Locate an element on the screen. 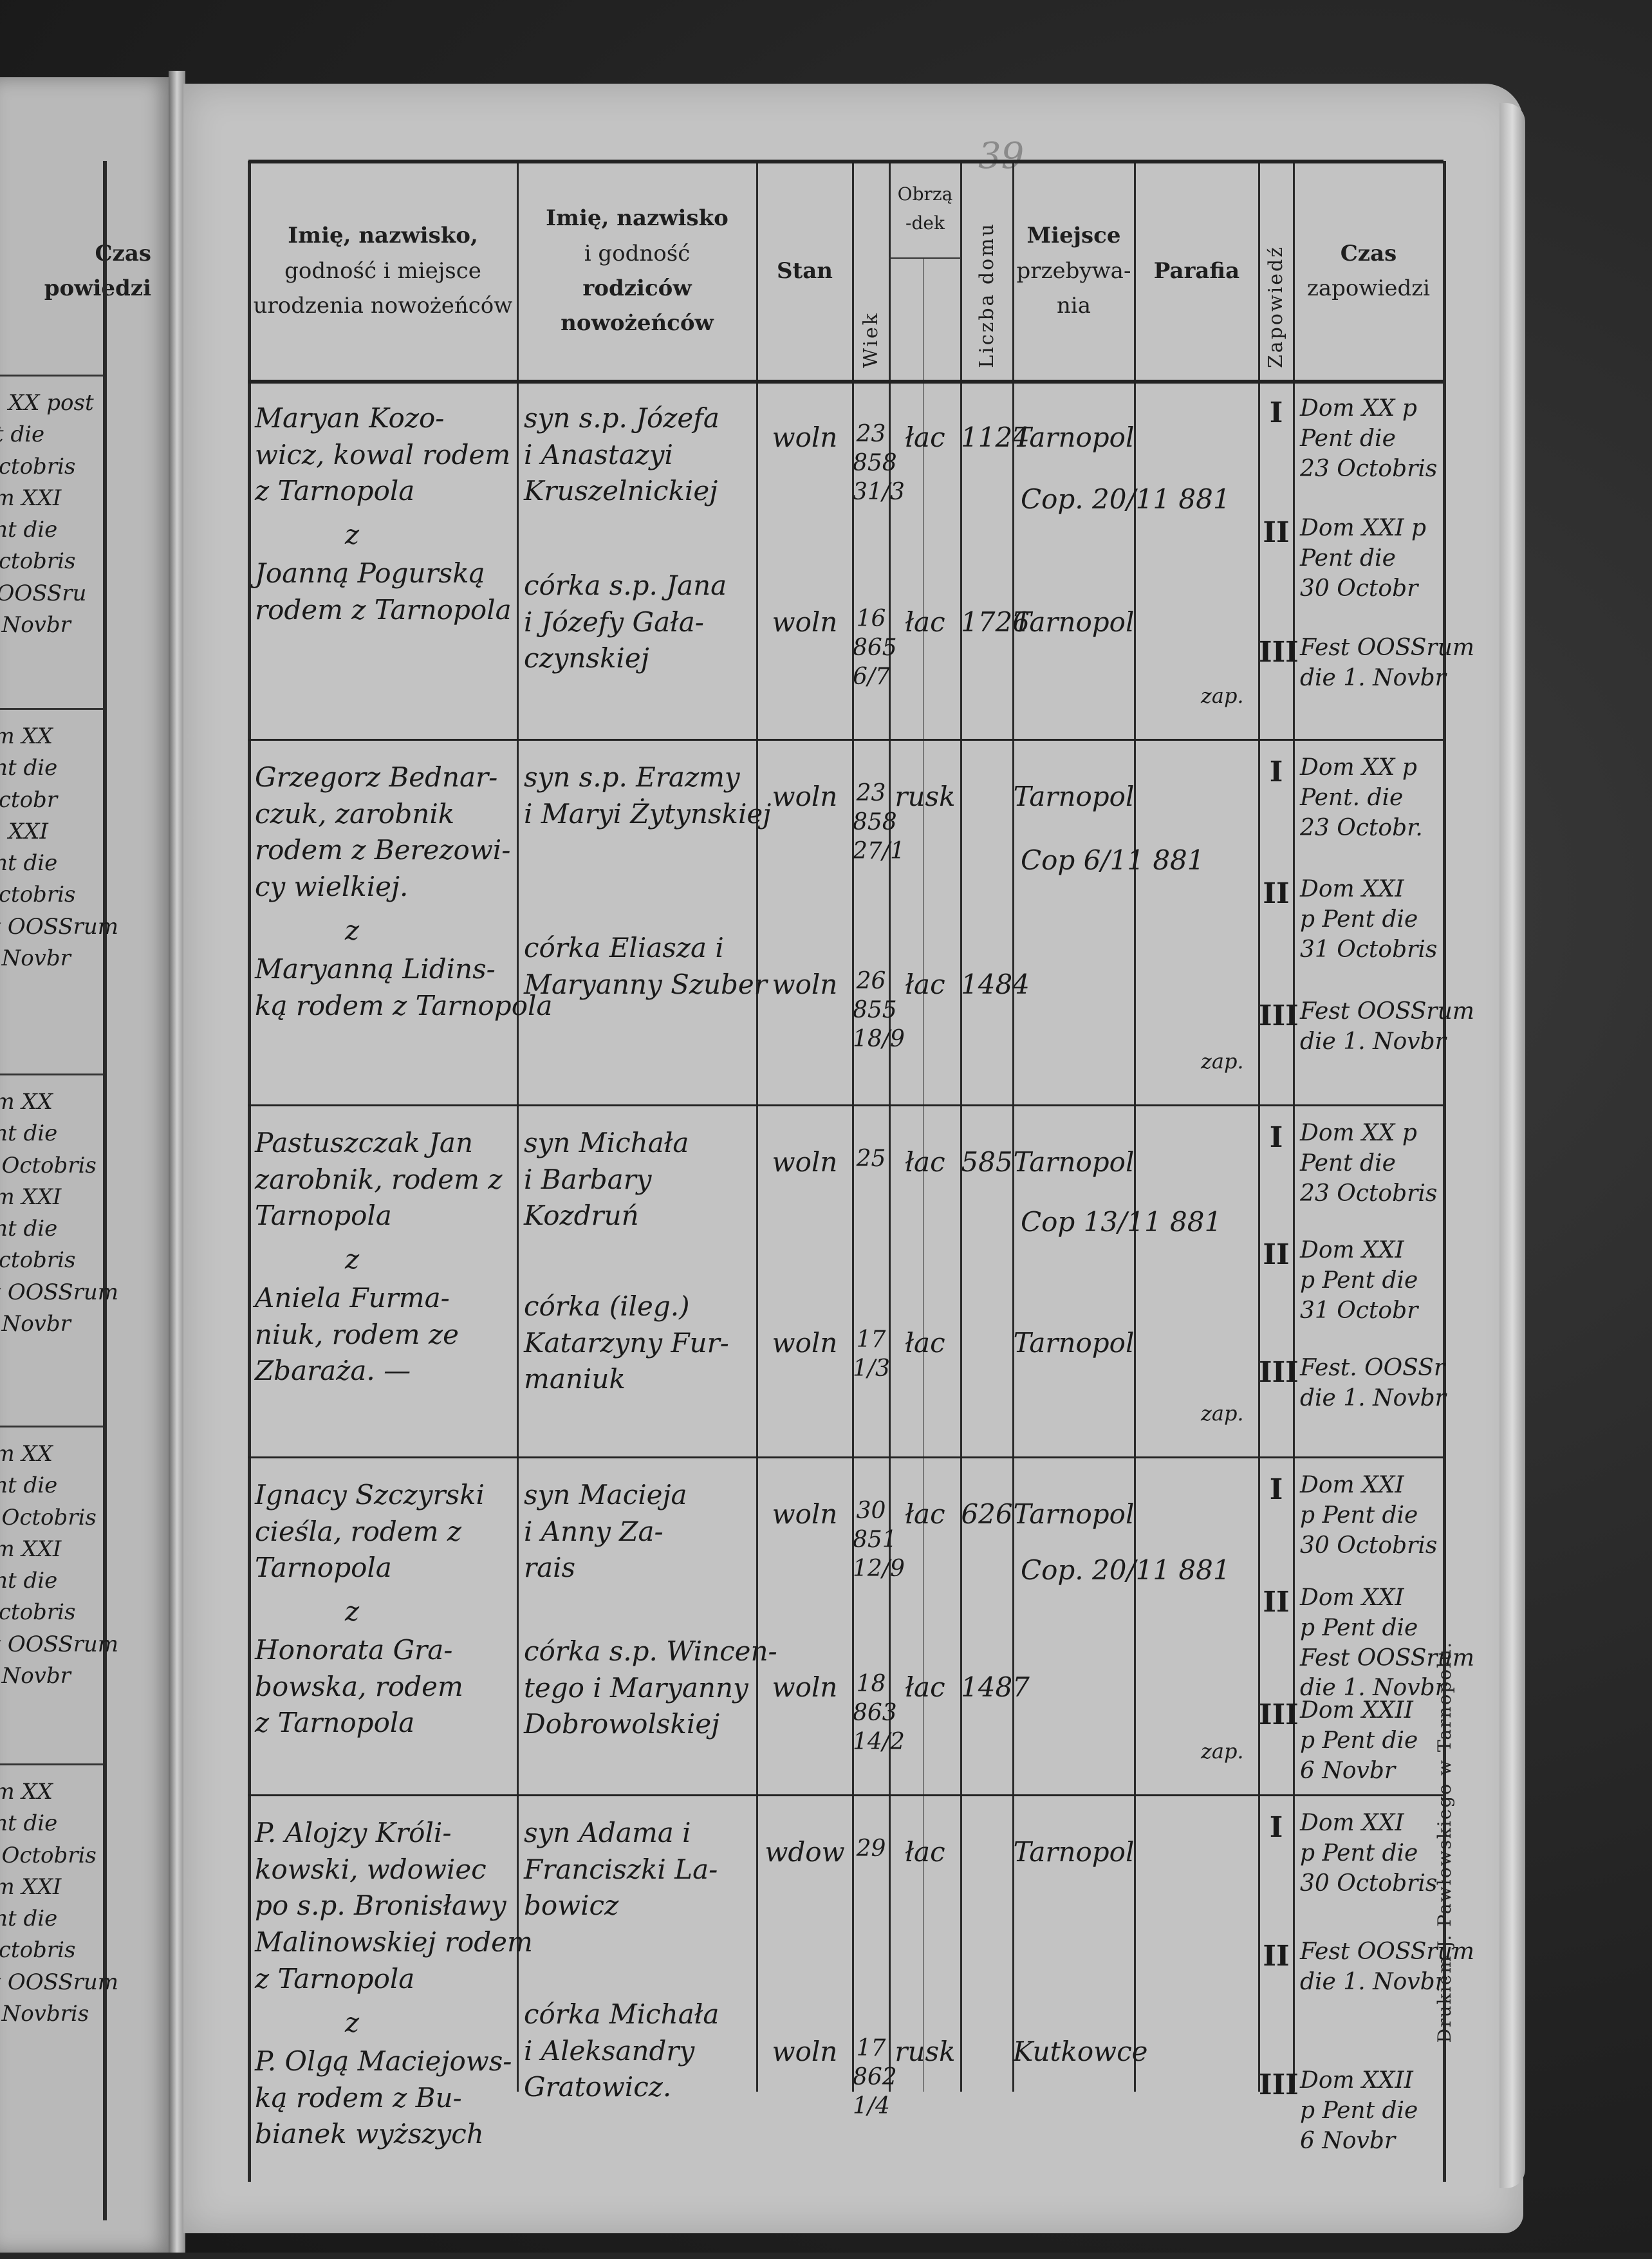  banns-date: Dom XXI p Pent die 31 Octobr is located at coordinates (1359, 1281).